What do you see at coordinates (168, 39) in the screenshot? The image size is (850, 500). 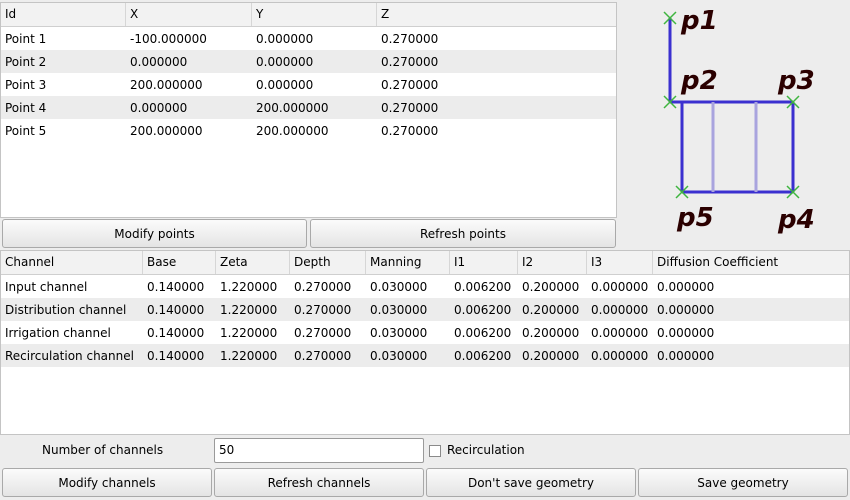 I see `cell-x: -100.000000` at bounding box center [168, 39].